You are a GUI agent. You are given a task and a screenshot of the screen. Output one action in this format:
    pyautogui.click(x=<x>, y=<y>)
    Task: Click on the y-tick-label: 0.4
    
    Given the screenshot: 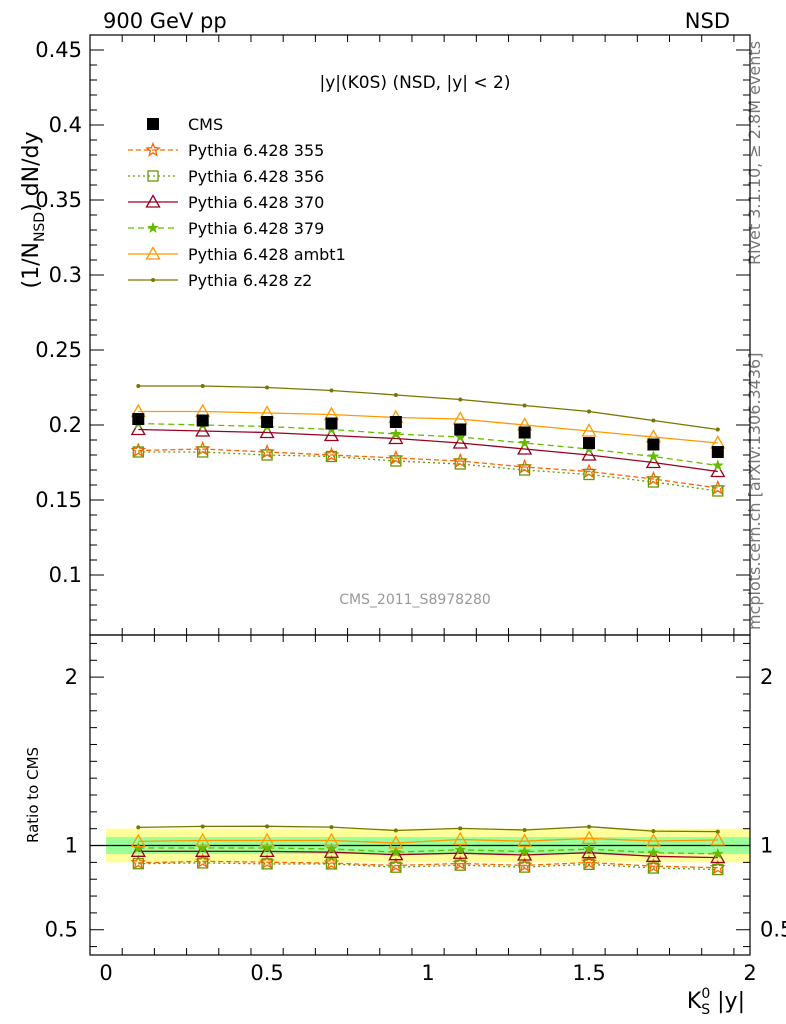 What is the action you would take?
    pyautogui.click(x=65, y=125)
    